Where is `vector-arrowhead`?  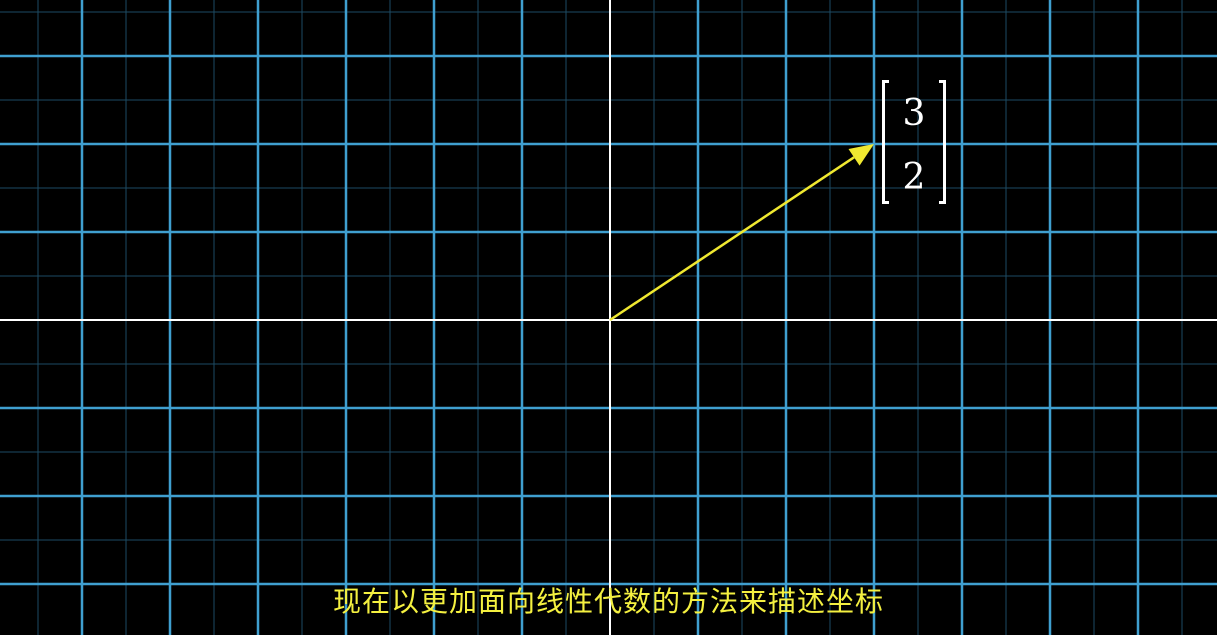
vector-arrowhead is located at coordinates (861, 155).